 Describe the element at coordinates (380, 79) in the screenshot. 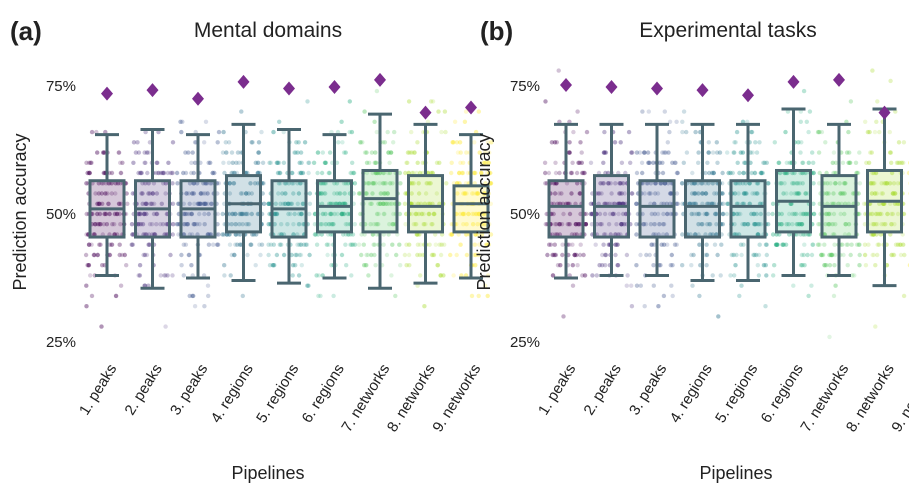

I see `diamond-marker` at that location.